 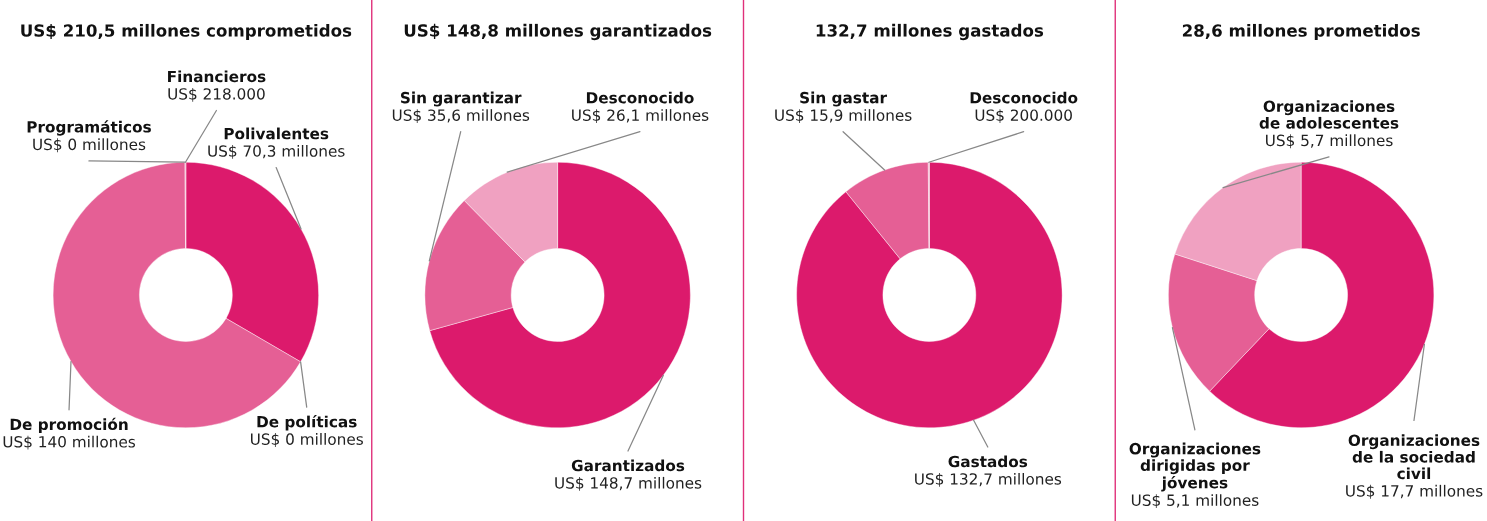 I want to click on data-label: US$ 15,9 millones, so click(x=843, y=116).